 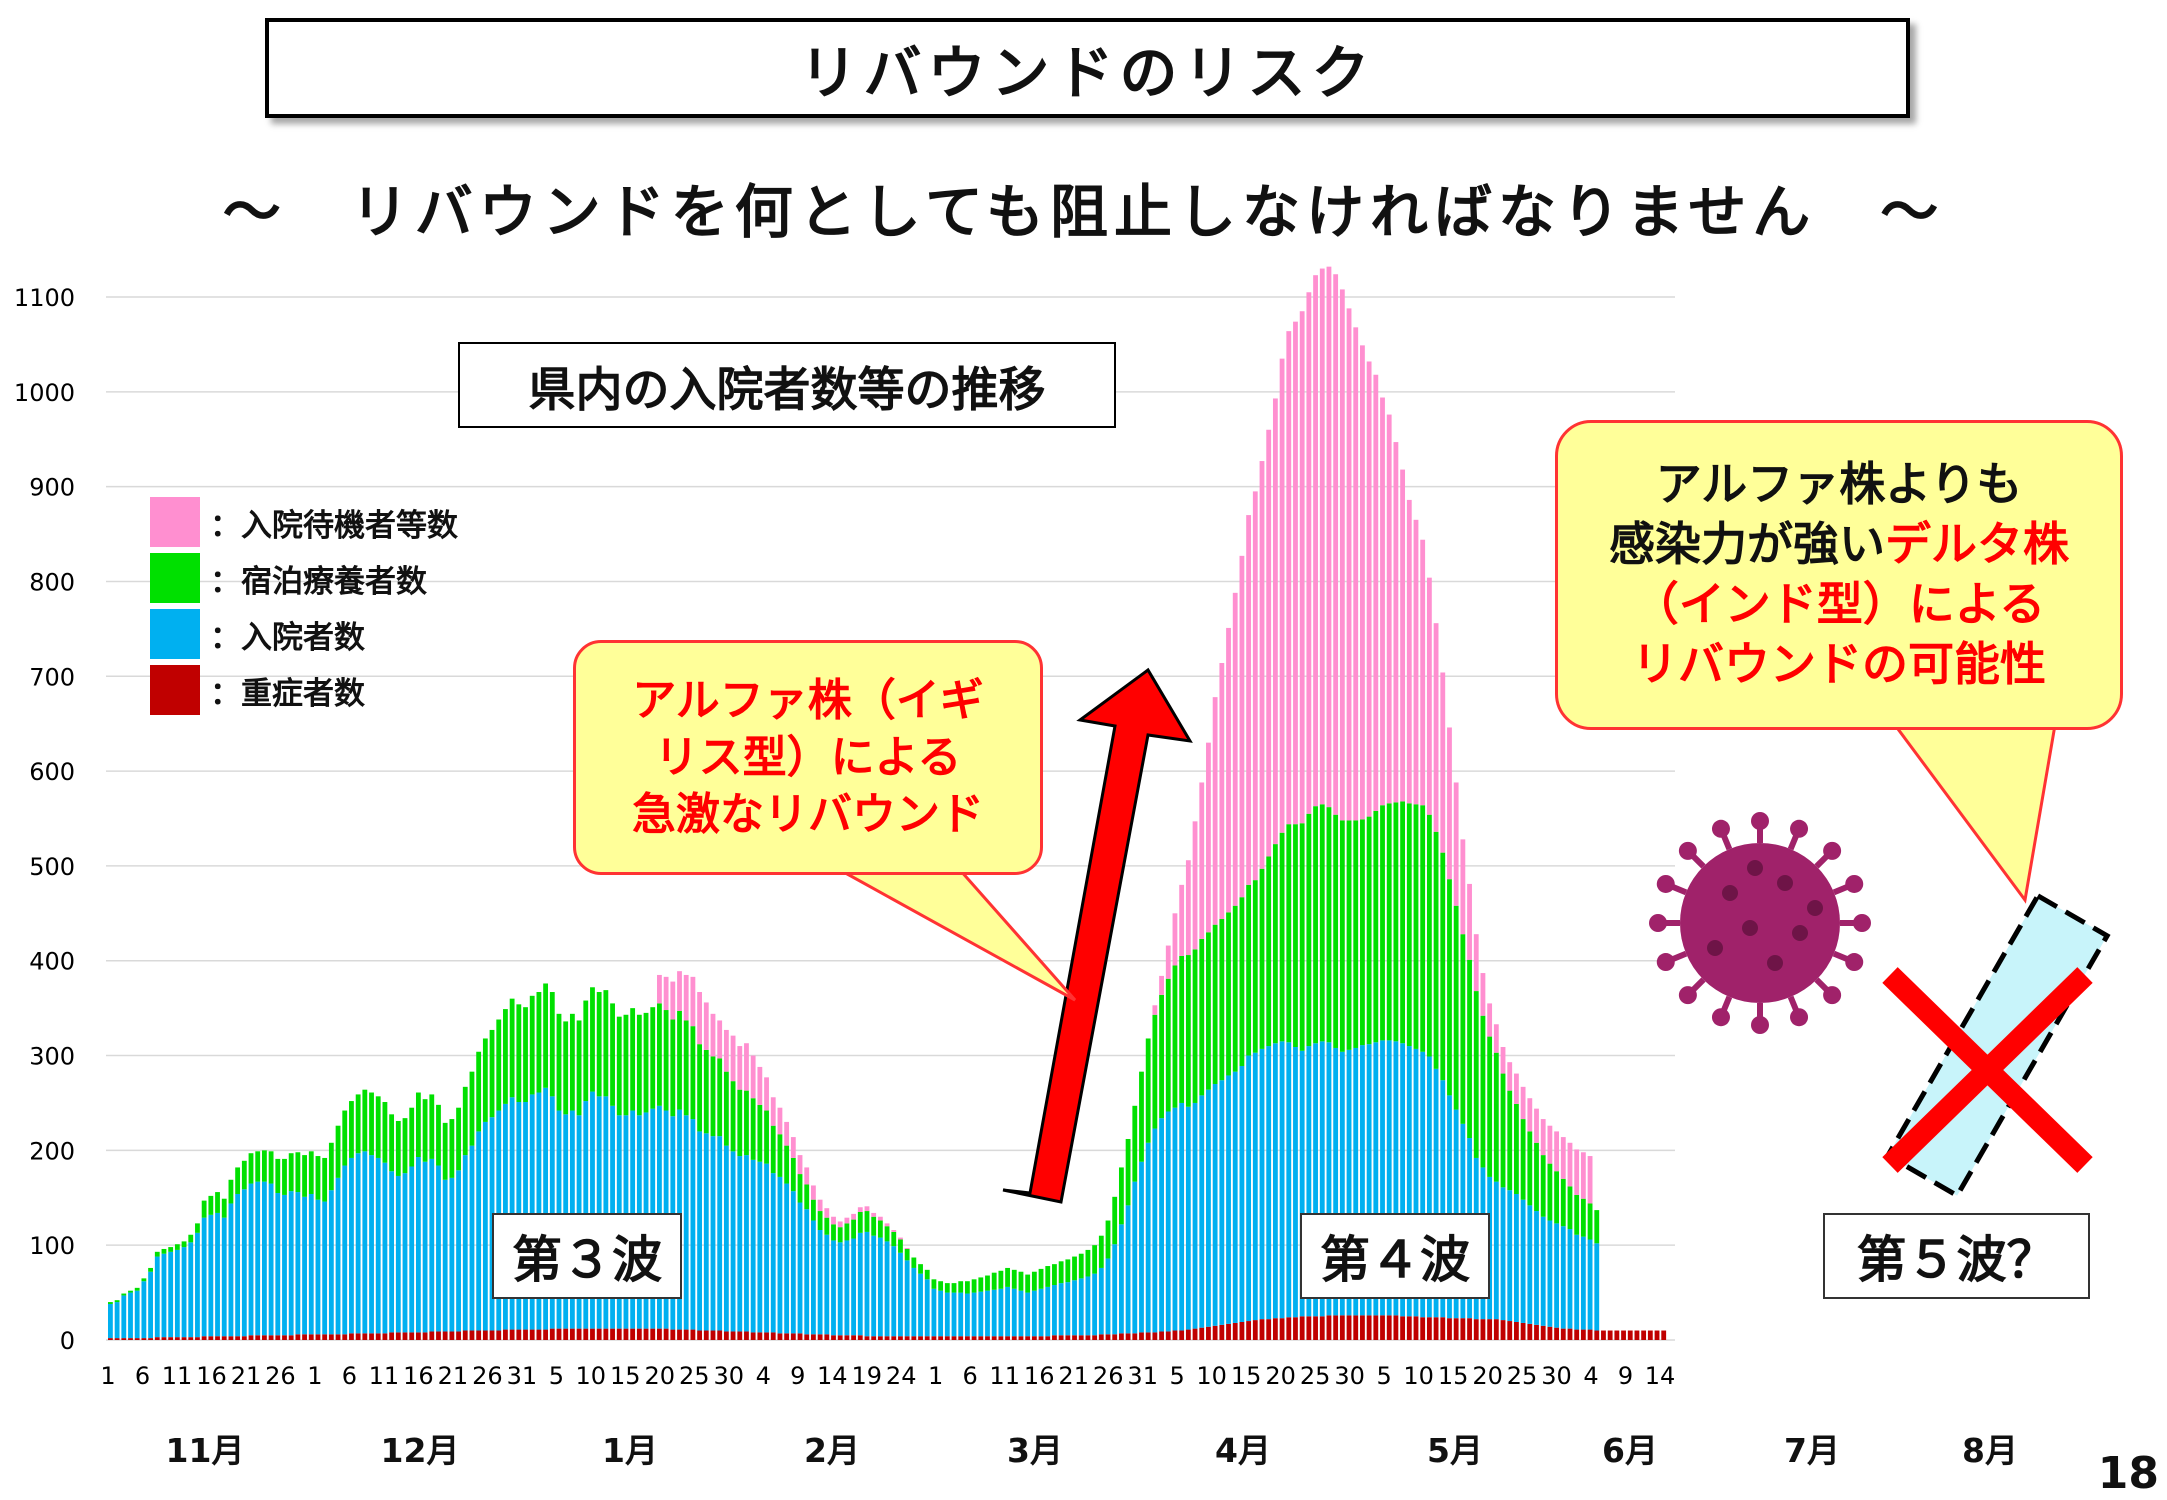 I want to click on legend-label-waiting: ：入院待機者等数, so click(x=334, y=525).